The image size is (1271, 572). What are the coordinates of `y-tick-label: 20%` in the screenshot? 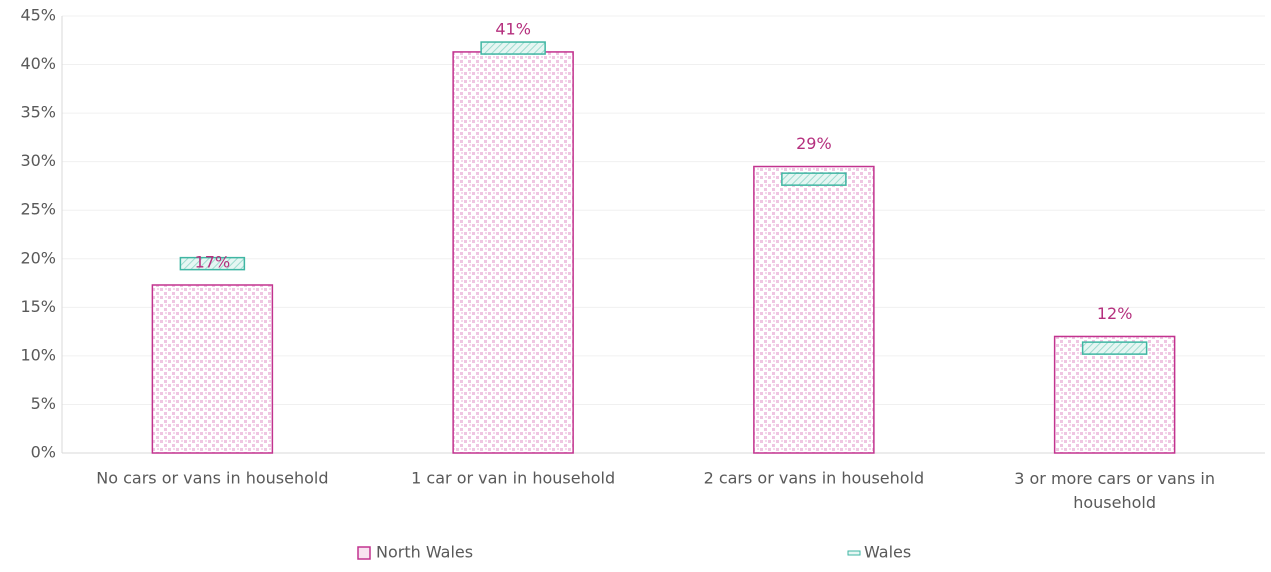 It's located at (38, 257).